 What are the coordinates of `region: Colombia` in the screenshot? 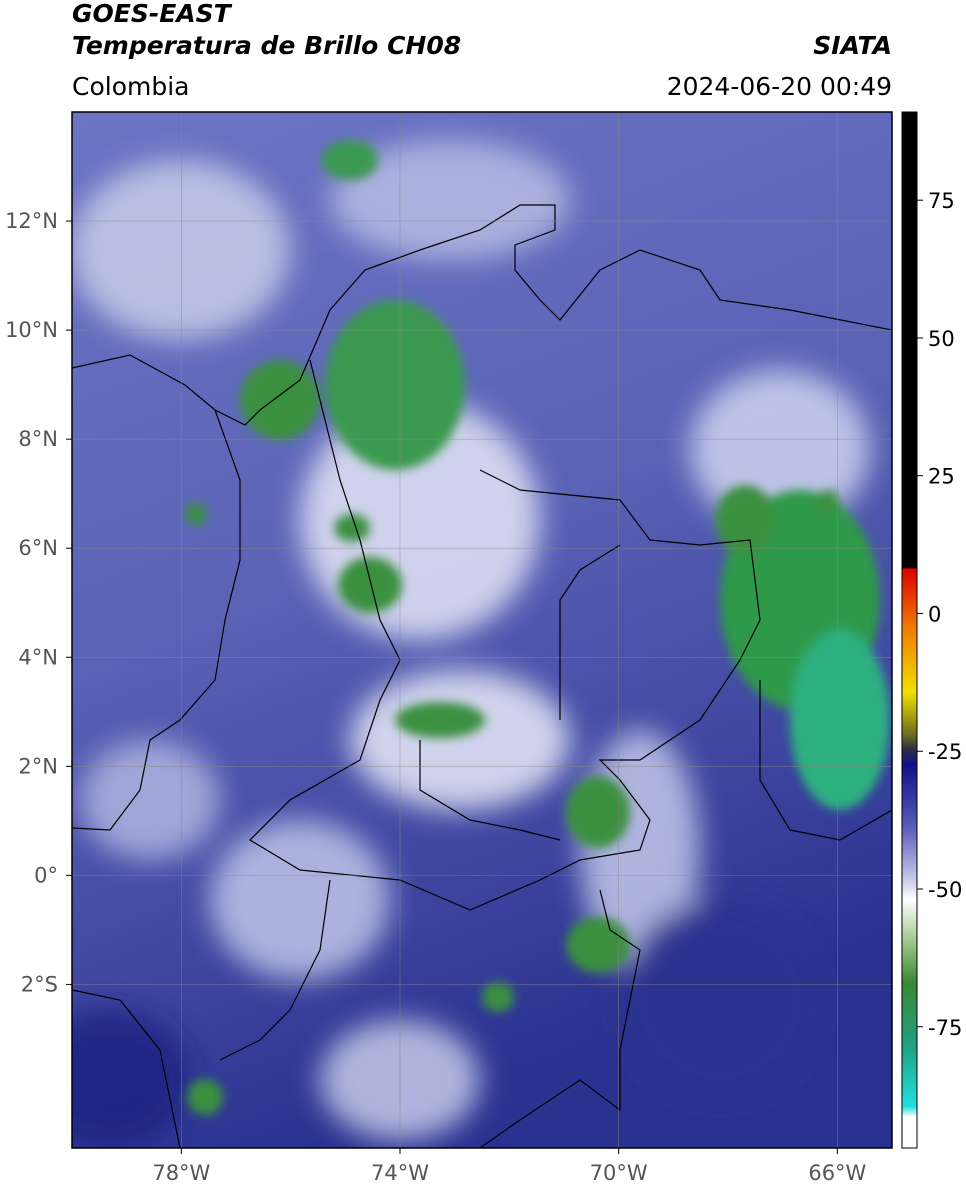 It's located at (130, 86).